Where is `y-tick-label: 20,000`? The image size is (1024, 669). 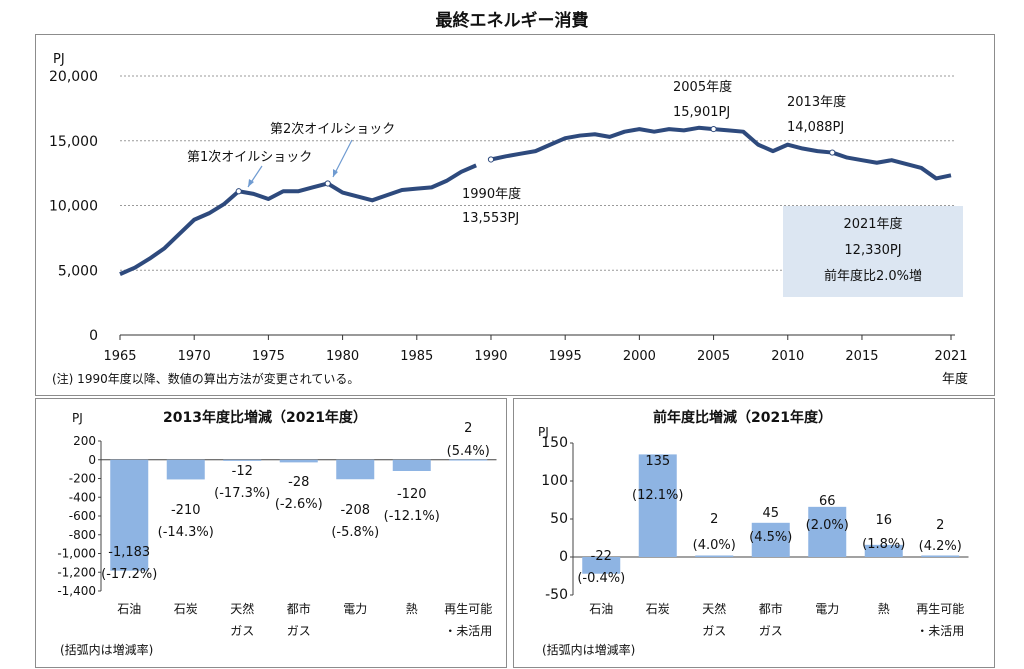 y-tick-label: 20,000 is located at coordinates (73, 77).